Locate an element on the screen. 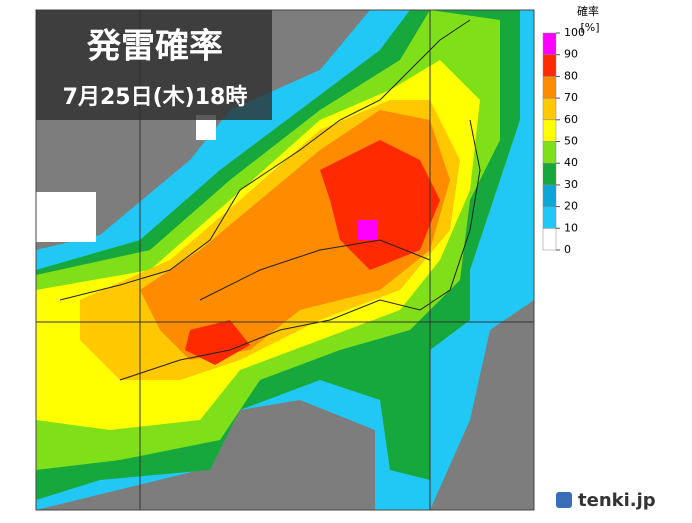  legend-tick-label: 30 is located at coordinates (571, 184).